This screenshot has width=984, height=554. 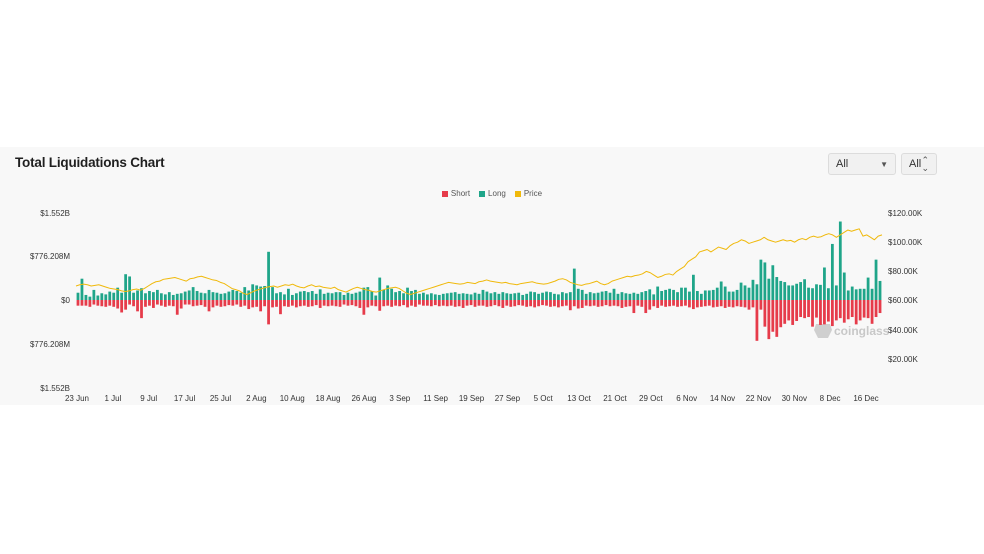 What do you see at coordinates (455, 193) in the screenshot?
I see `legend-item-short: Short` at bounding box center [455, 193].